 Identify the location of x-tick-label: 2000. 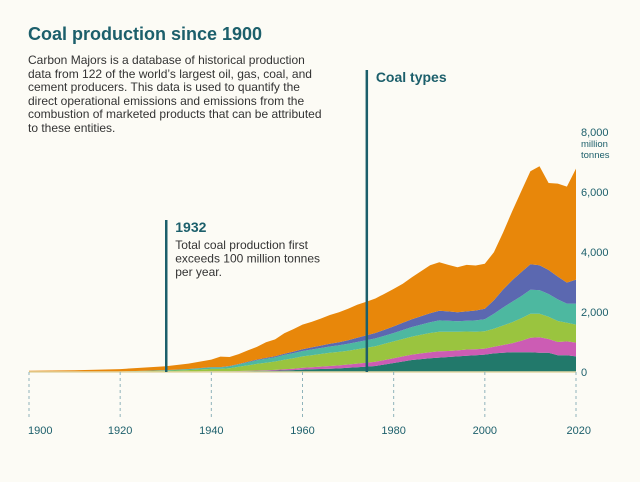
(485, 431).